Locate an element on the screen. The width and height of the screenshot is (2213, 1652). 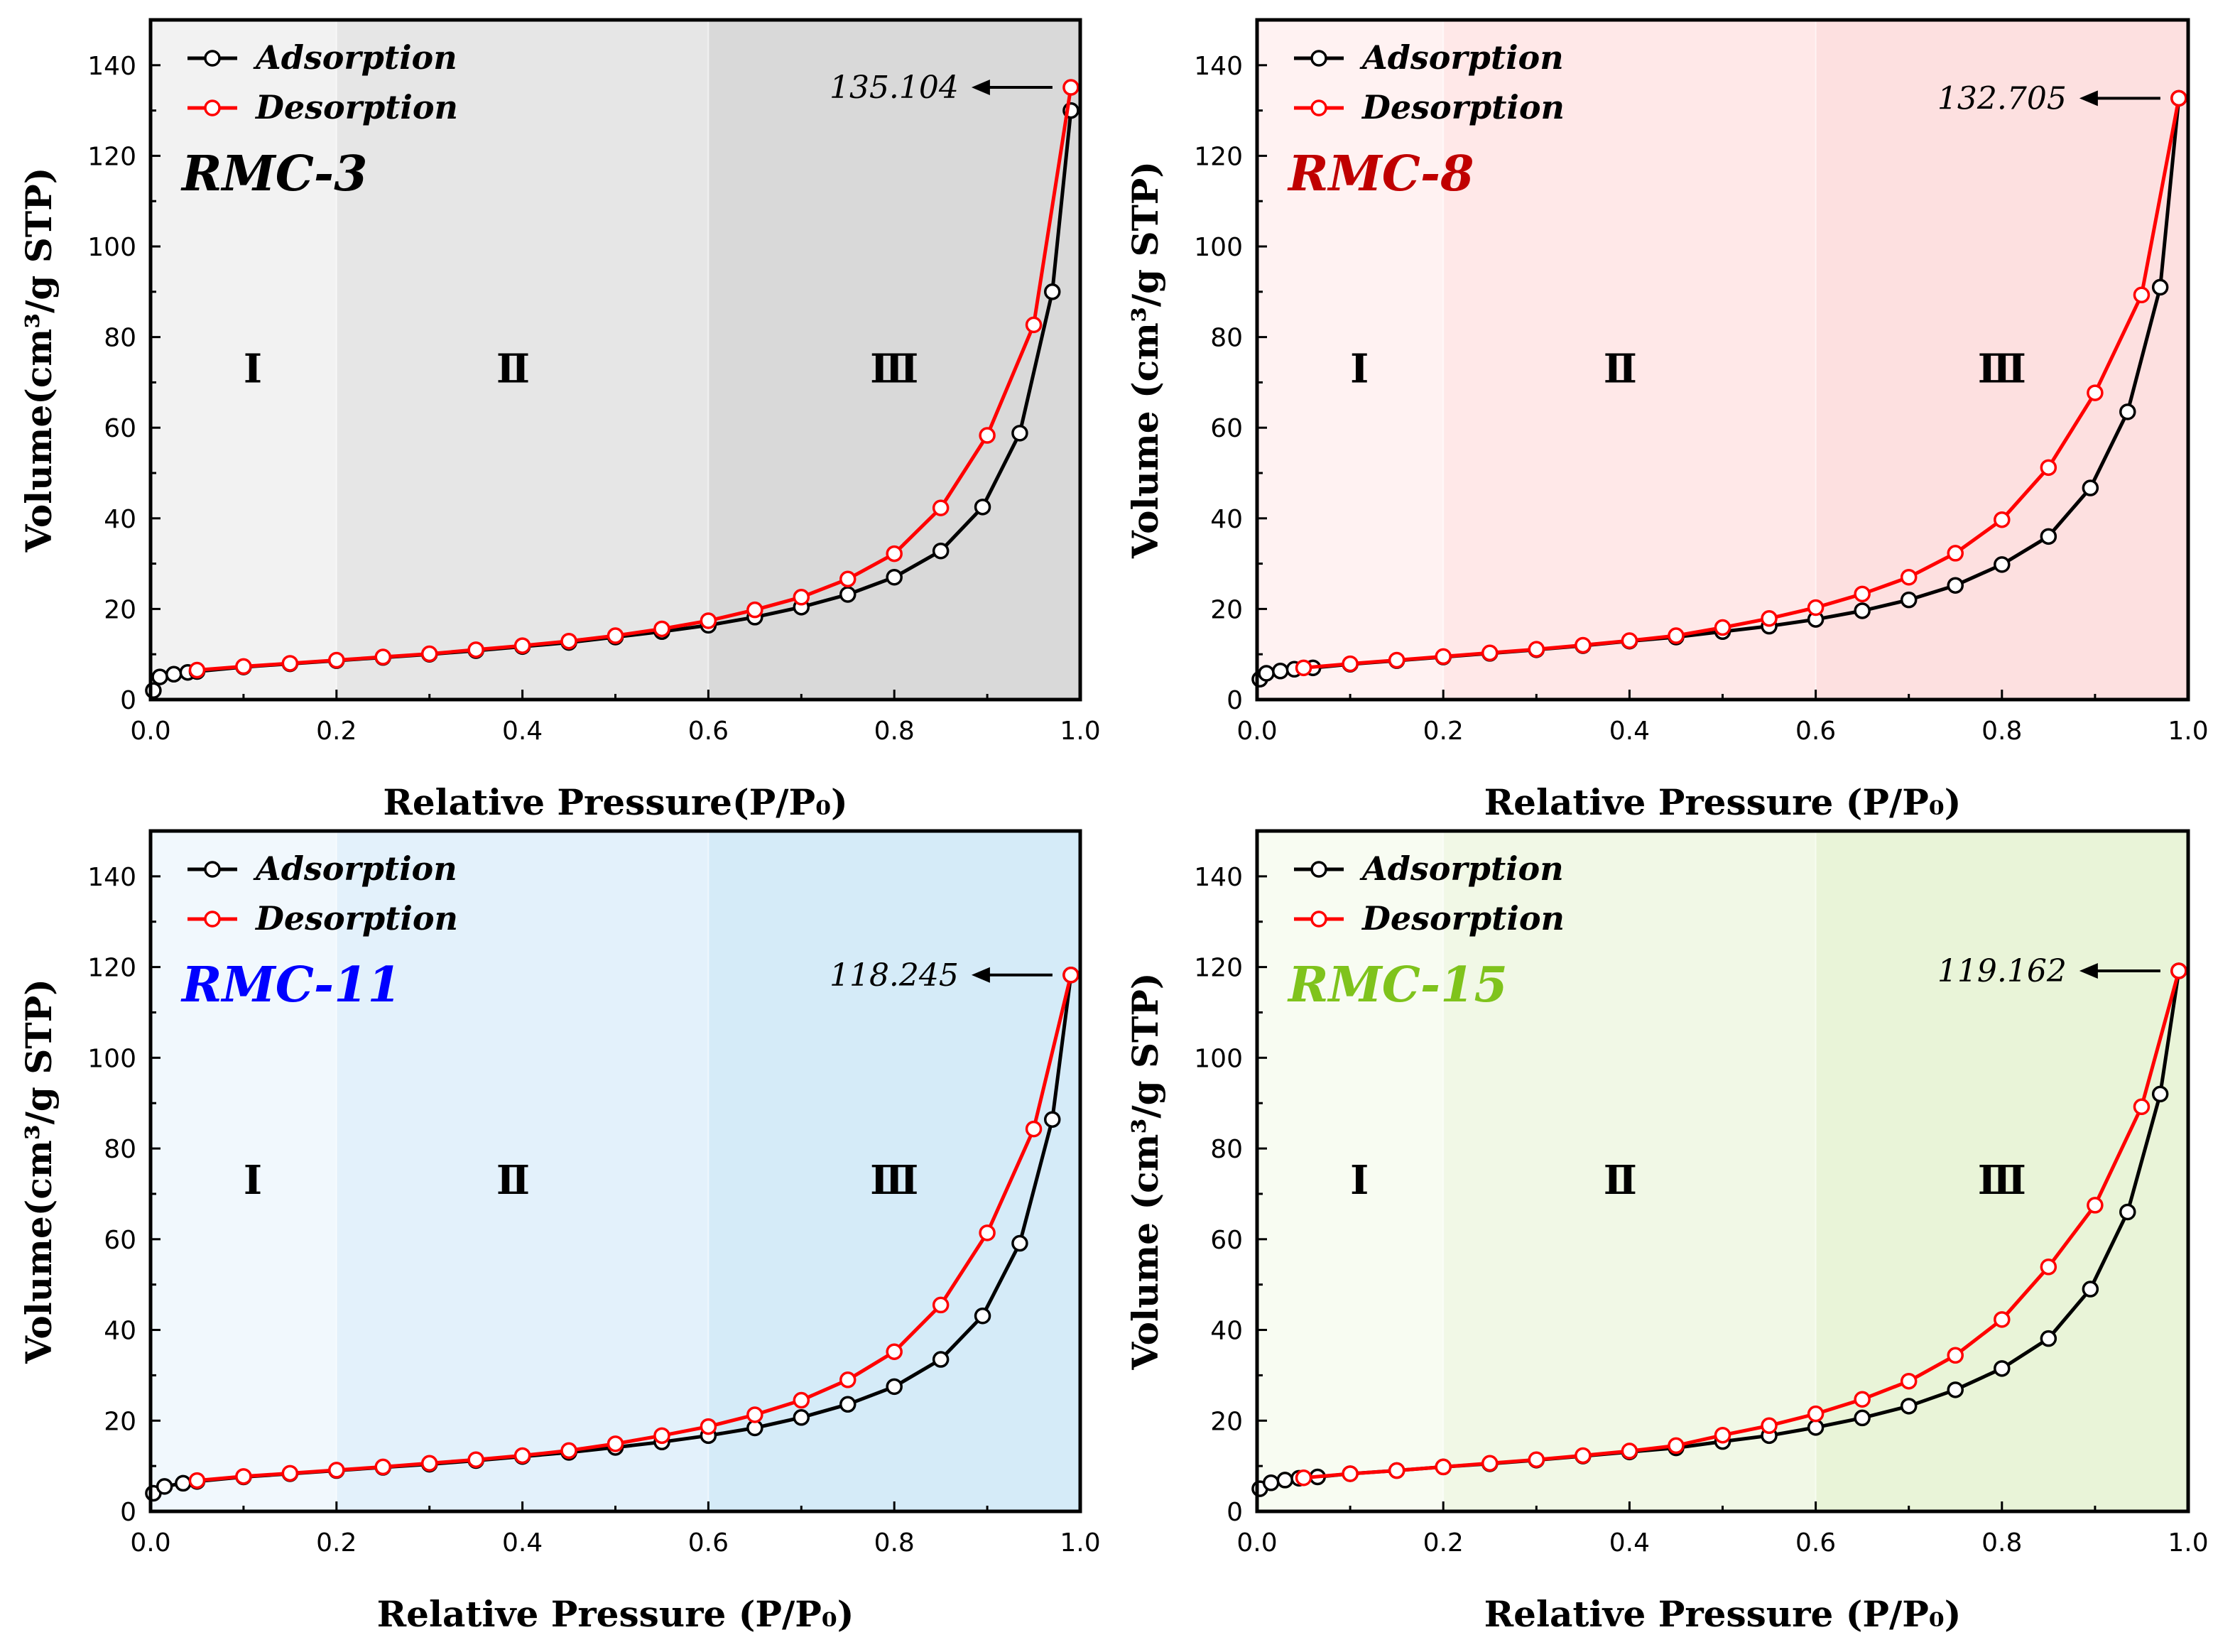
y-axis-title: Volume (cm³/g STP) is located at coordinates (1145, 360).